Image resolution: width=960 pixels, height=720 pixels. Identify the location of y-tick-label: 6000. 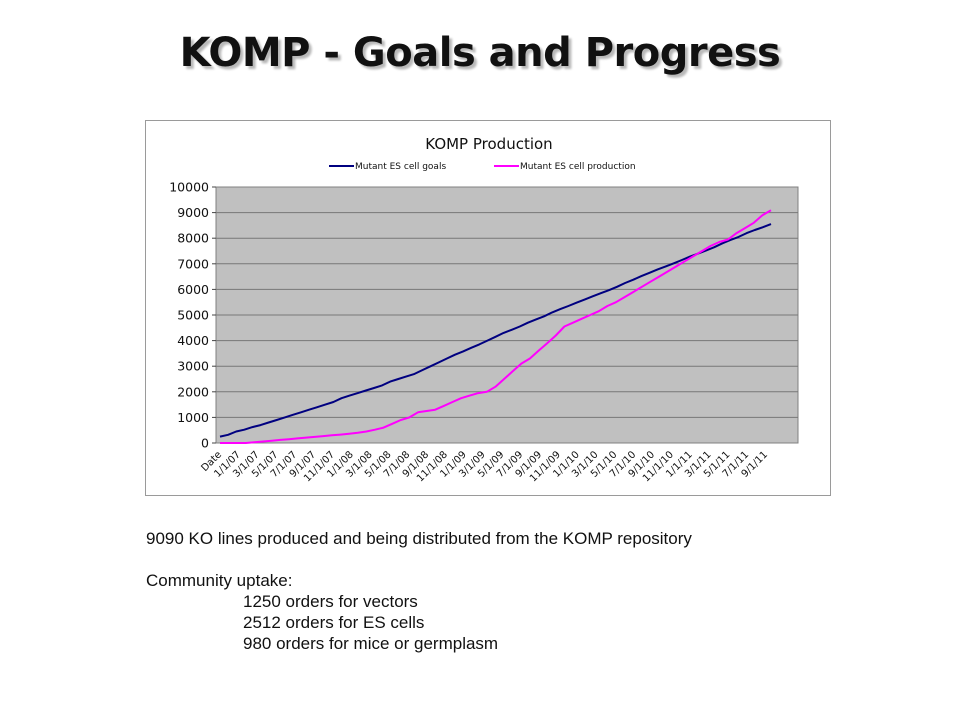
(193, 289).